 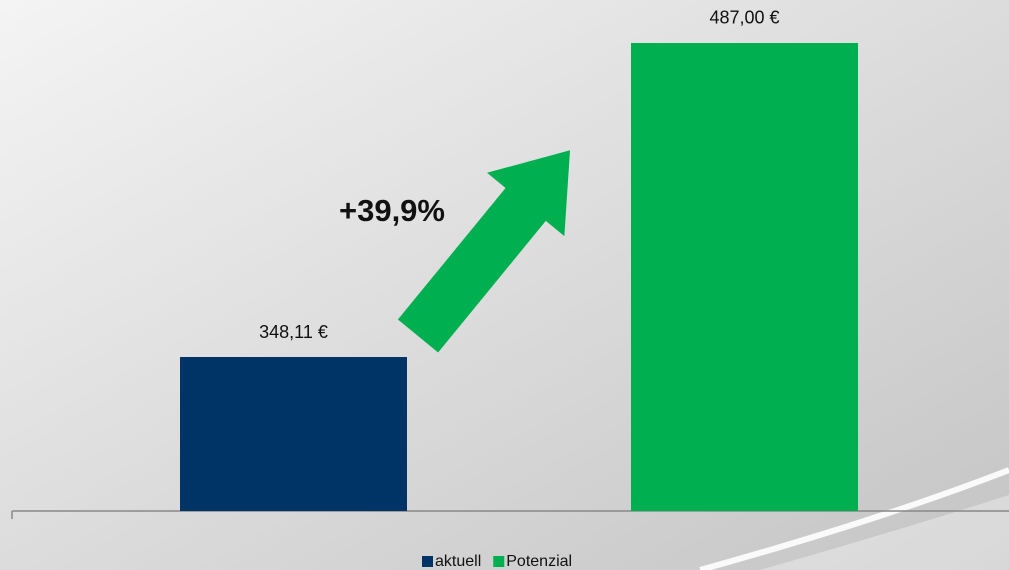 I want to click on value-label: 487,00 €, so click(x=744, y=18).